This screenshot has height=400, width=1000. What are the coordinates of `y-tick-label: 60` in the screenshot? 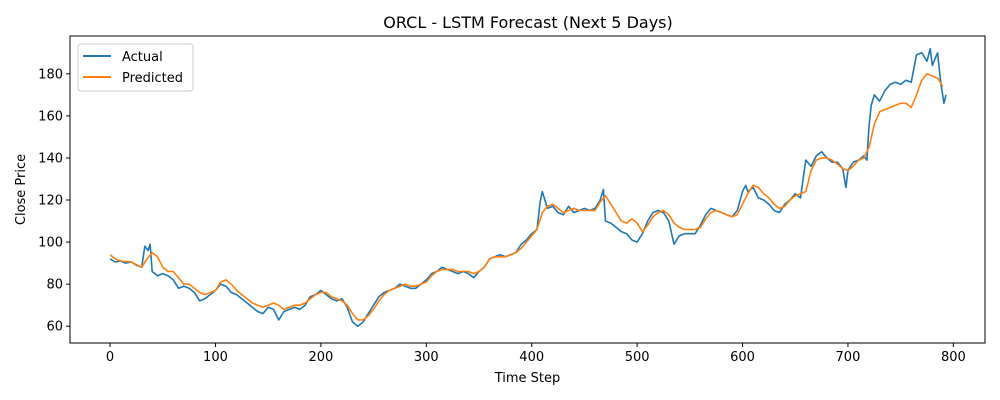 It's located at (54, 327).